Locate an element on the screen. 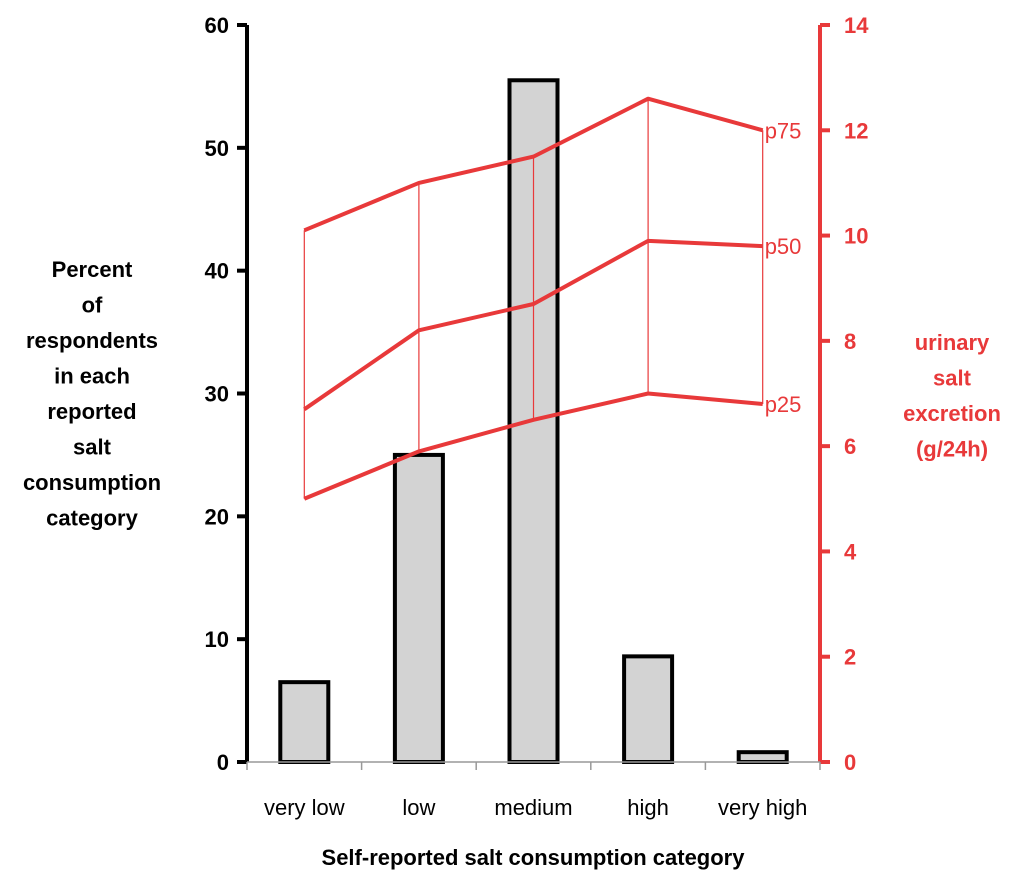  left-axis-title-line: reported is located at coordinates (91, 411).